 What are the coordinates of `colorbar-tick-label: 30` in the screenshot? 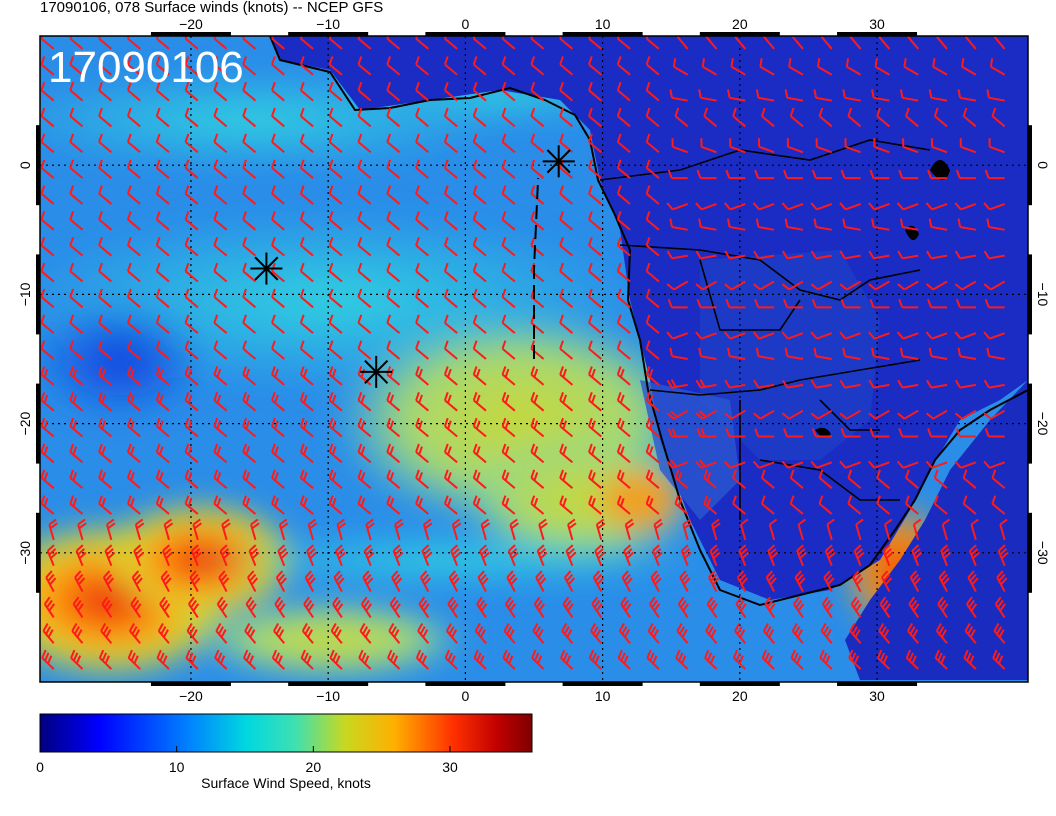 It's located at (450, 767).